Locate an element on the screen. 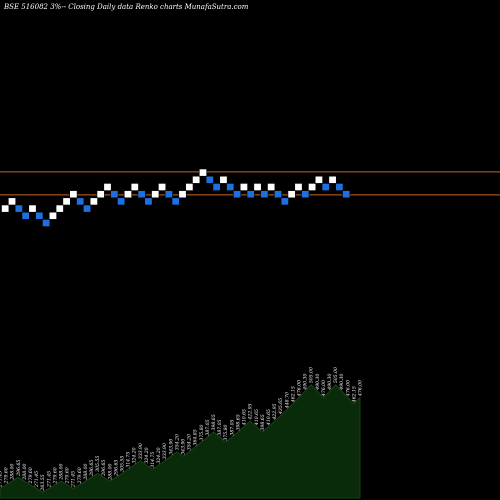 This screenshot has width=500, height=500. price-label: 448.70 is located at coordinates (287, 400).